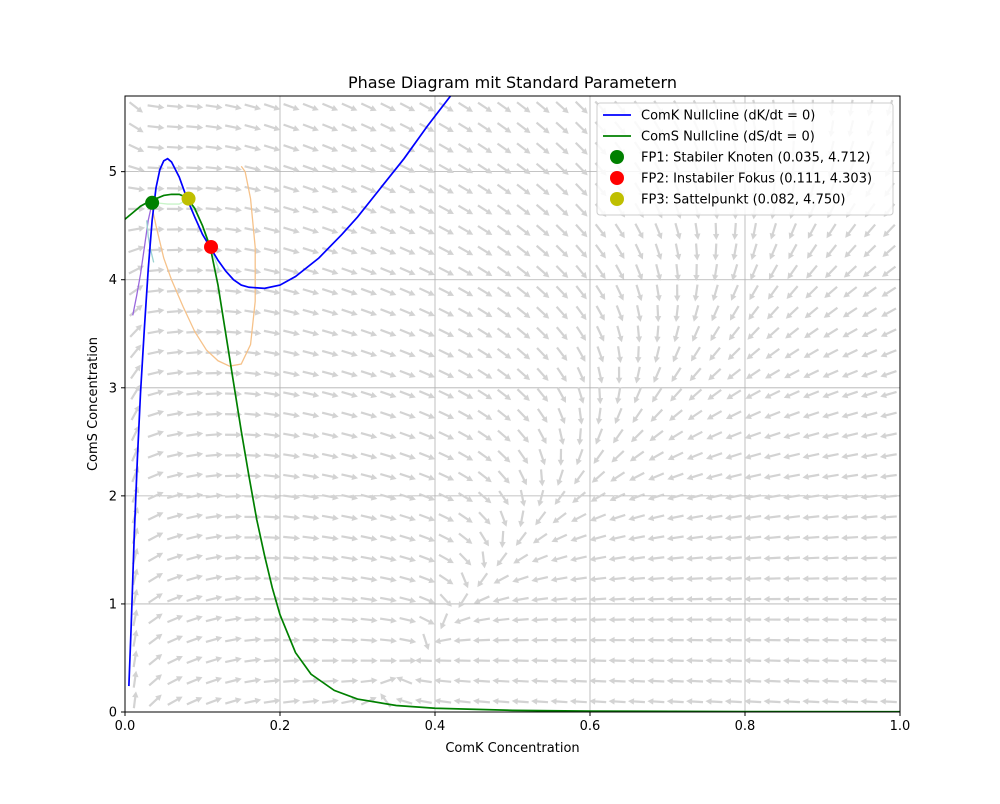  What do you see at coordinates (113, 280) in the screenshot?
I see `y-tick-label: 4` at bounding box center [113, 280].